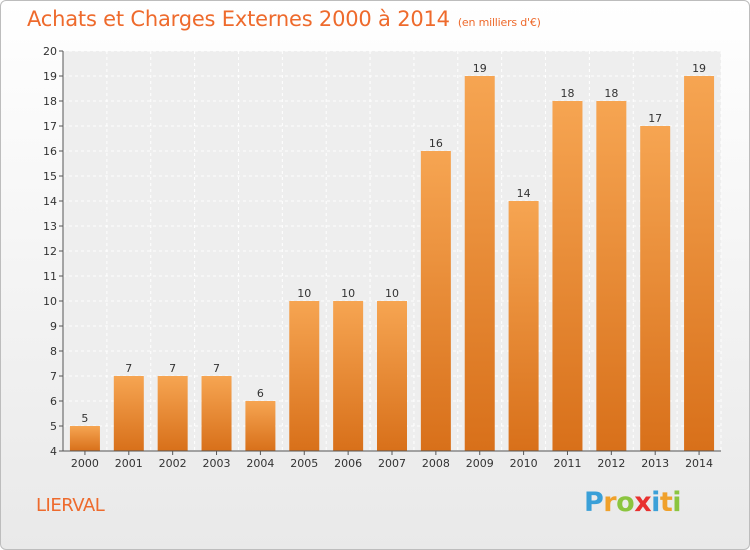 This screenshot has height=550, width=750. What do you see at coordinates (260, 426) in the screenshot?
I see `bar-2004` at bounding box center [260, 426].